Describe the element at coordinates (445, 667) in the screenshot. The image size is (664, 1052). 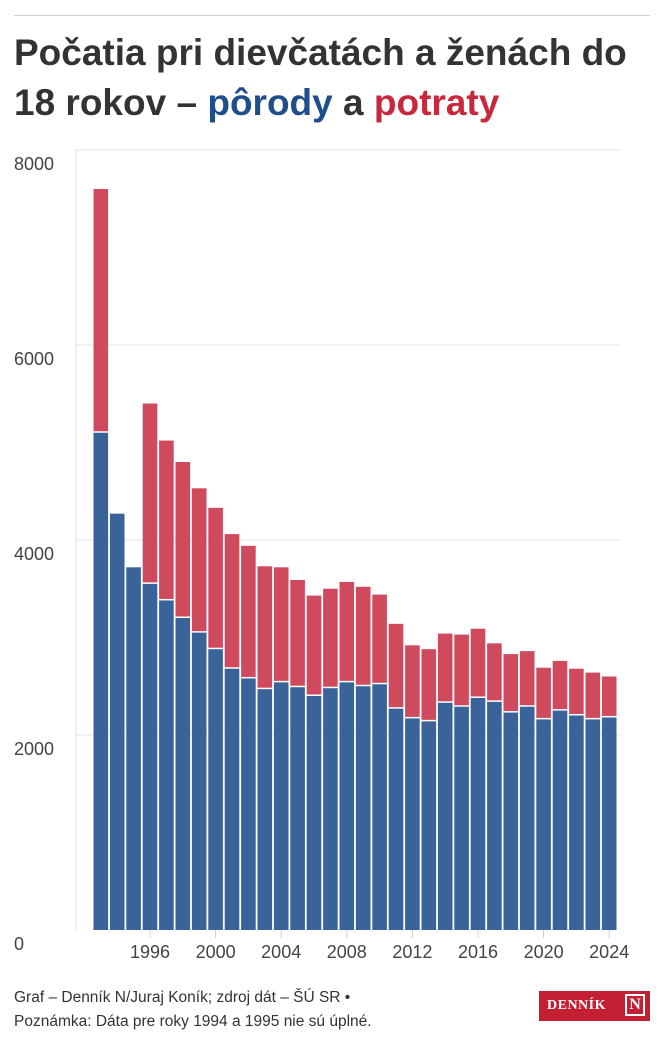
I see `bar-abortions-2014` at that location.